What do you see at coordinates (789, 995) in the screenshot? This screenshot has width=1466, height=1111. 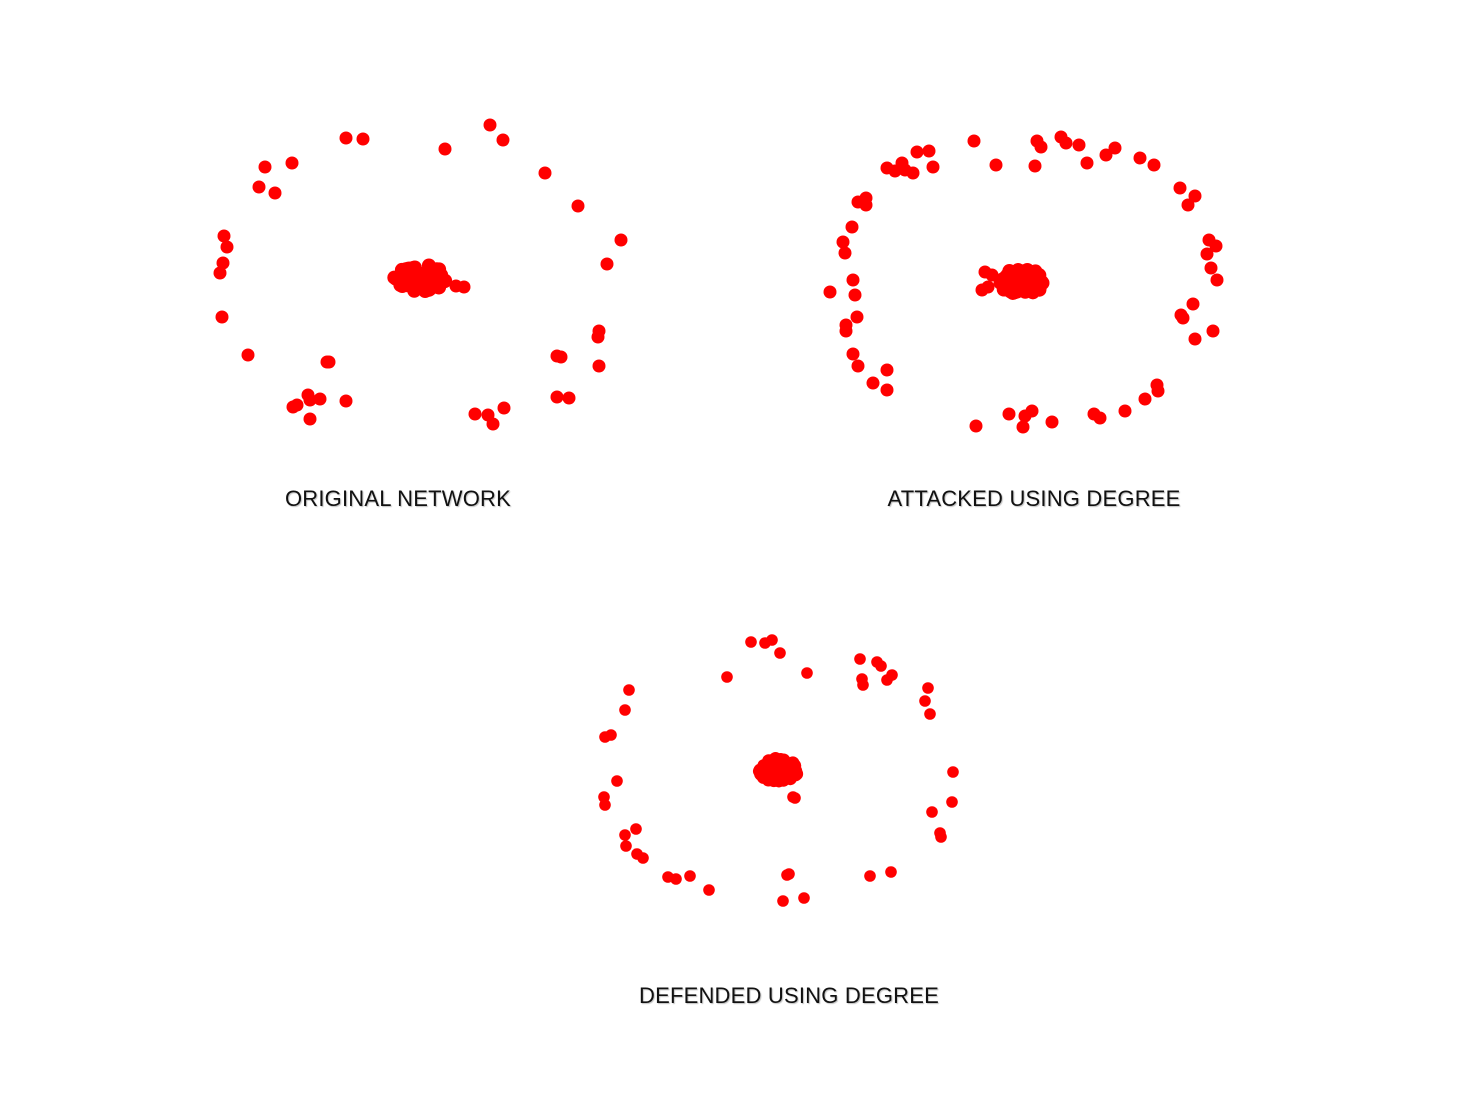 I see `defended-network-caption: DEFENDED USING DEGREE` at bounding box center [789, 995].